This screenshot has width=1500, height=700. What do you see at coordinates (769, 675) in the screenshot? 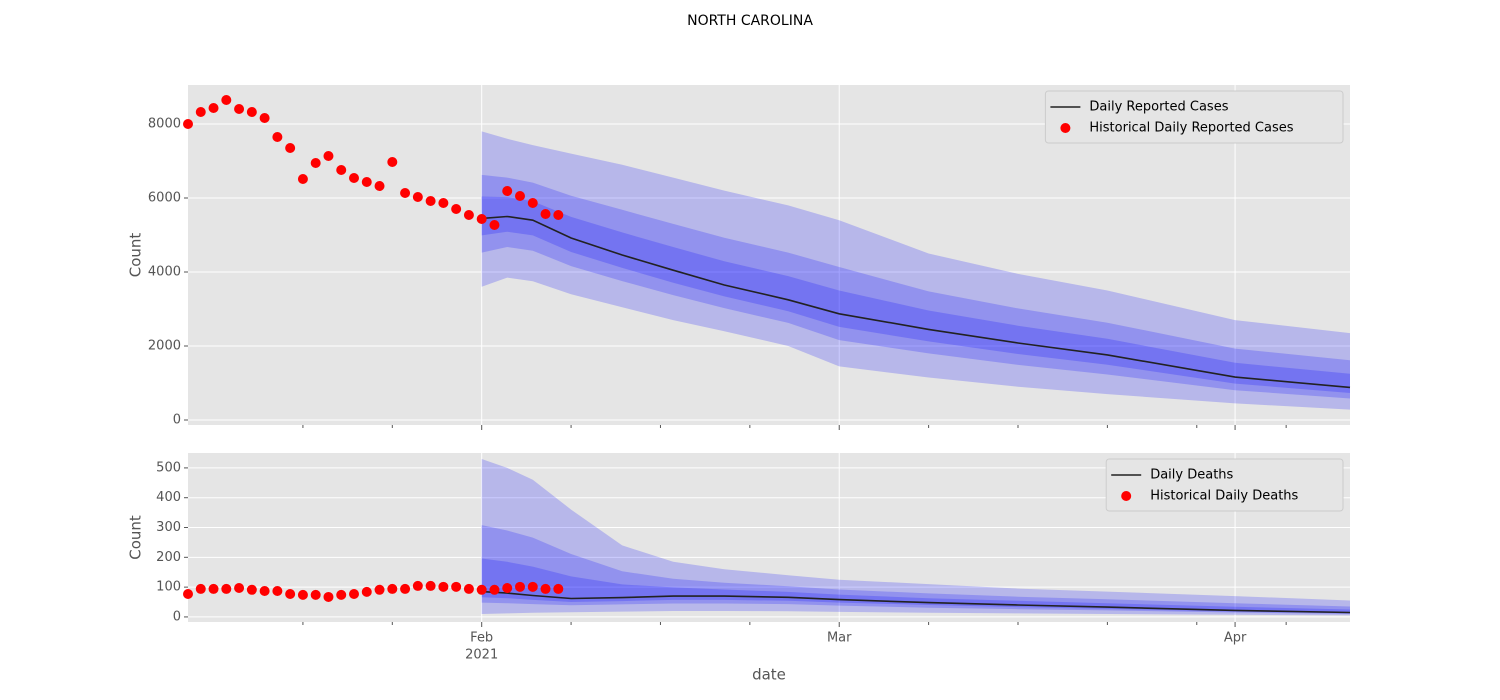
I see `x-axis-label: date` at bounding box center [769, 675].